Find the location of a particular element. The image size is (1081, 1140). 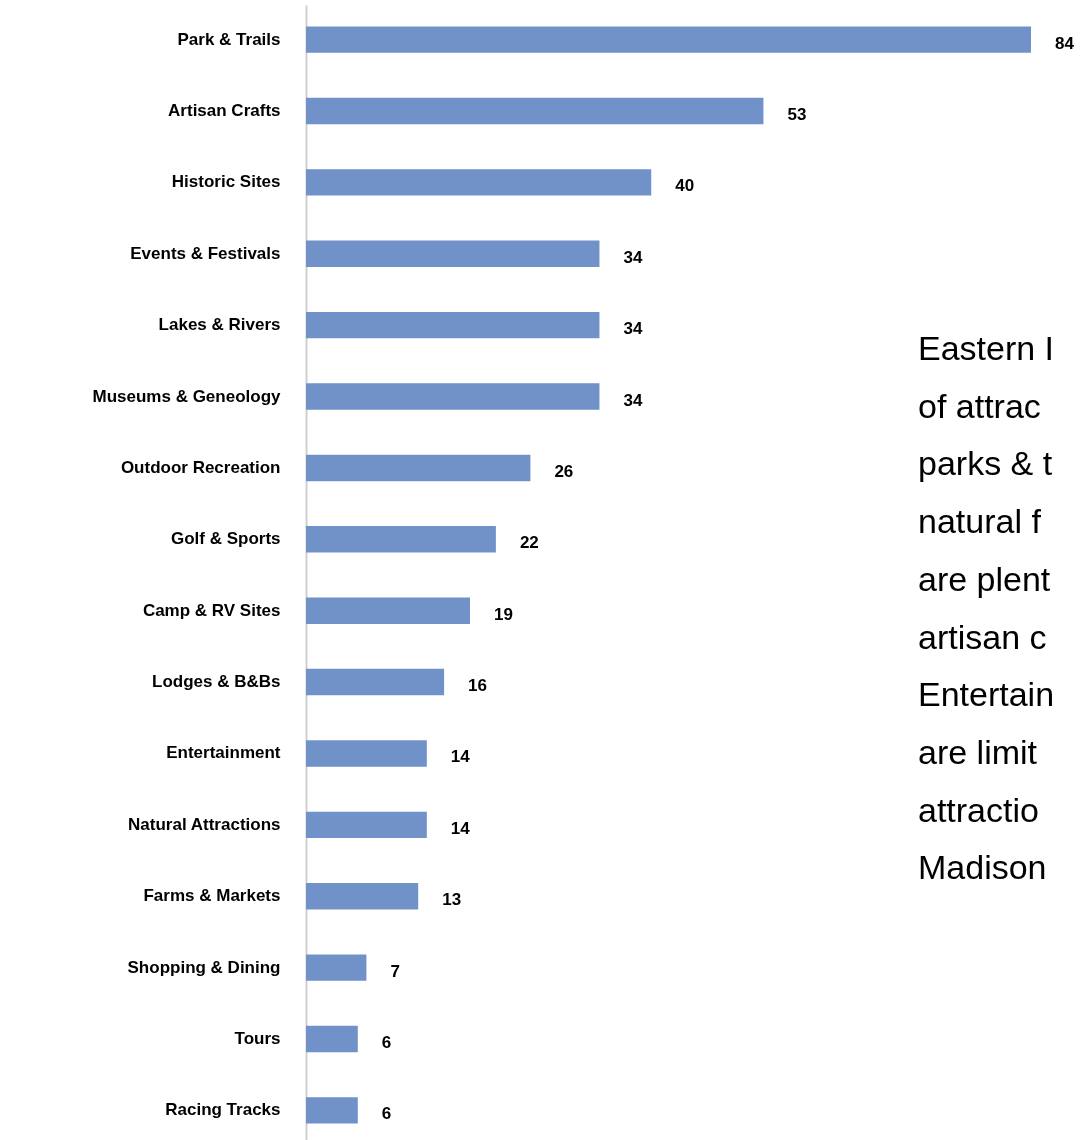

y-tick-label: Racing Tracks is located at coordinates (223, 1110).